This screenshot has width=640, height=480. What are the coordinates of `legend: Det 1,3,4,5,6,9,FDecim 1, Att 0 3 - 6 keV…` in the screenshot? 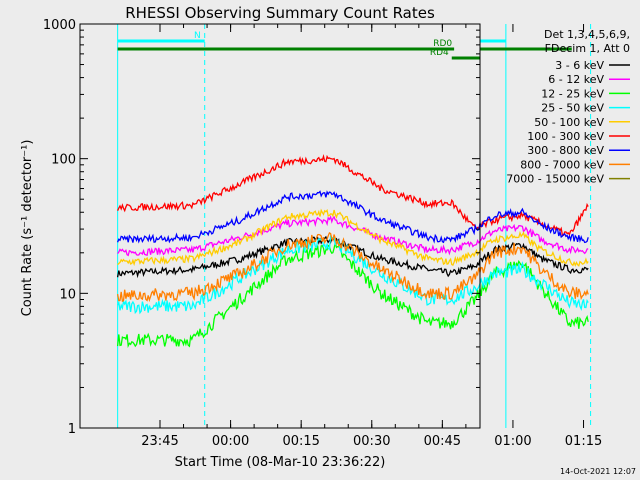 It's located at (568, 107).